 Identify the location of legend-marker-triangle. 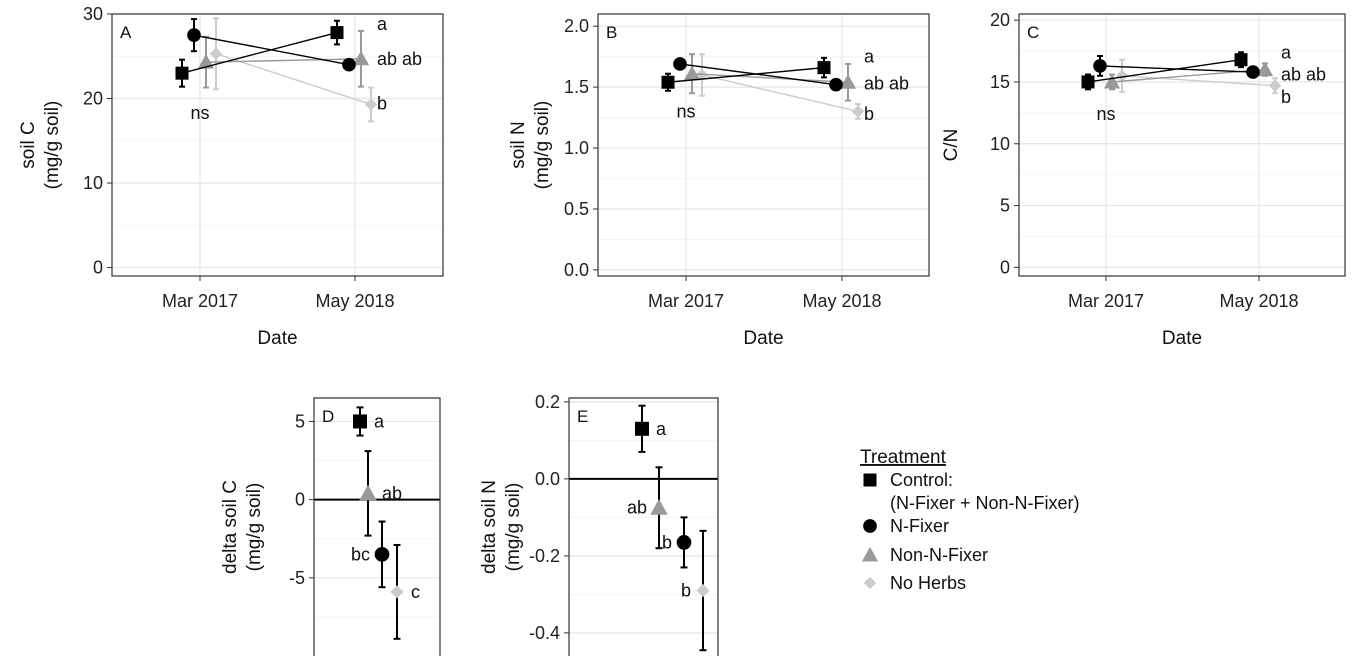
(870, 554).